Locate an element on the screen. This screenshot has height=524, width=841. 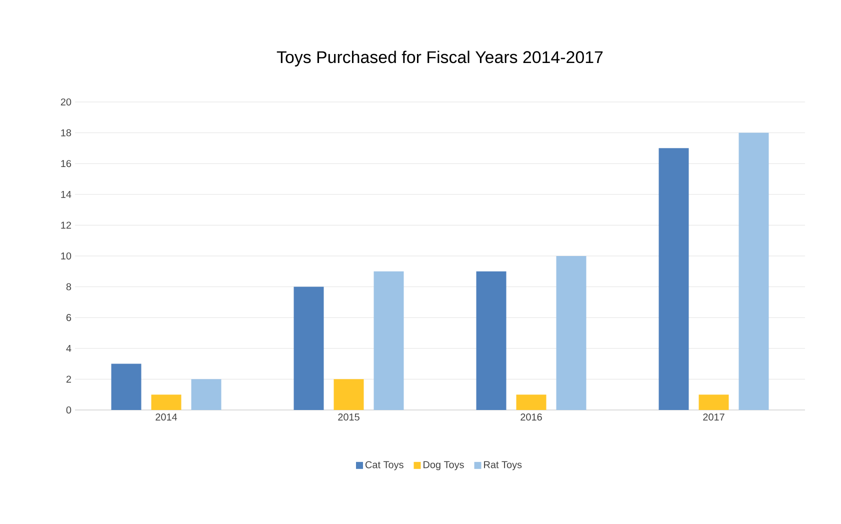
y-tick-label: 8 is located at coordinates (69, 286).